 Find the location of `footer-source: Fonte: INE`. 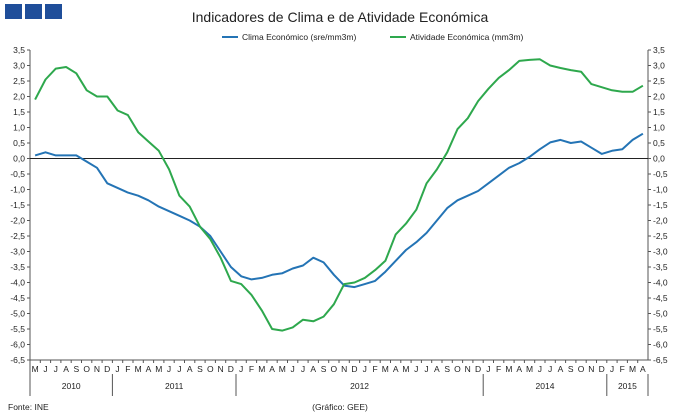

footer-source: Fonte: INE is located at coordinates (28, 407).